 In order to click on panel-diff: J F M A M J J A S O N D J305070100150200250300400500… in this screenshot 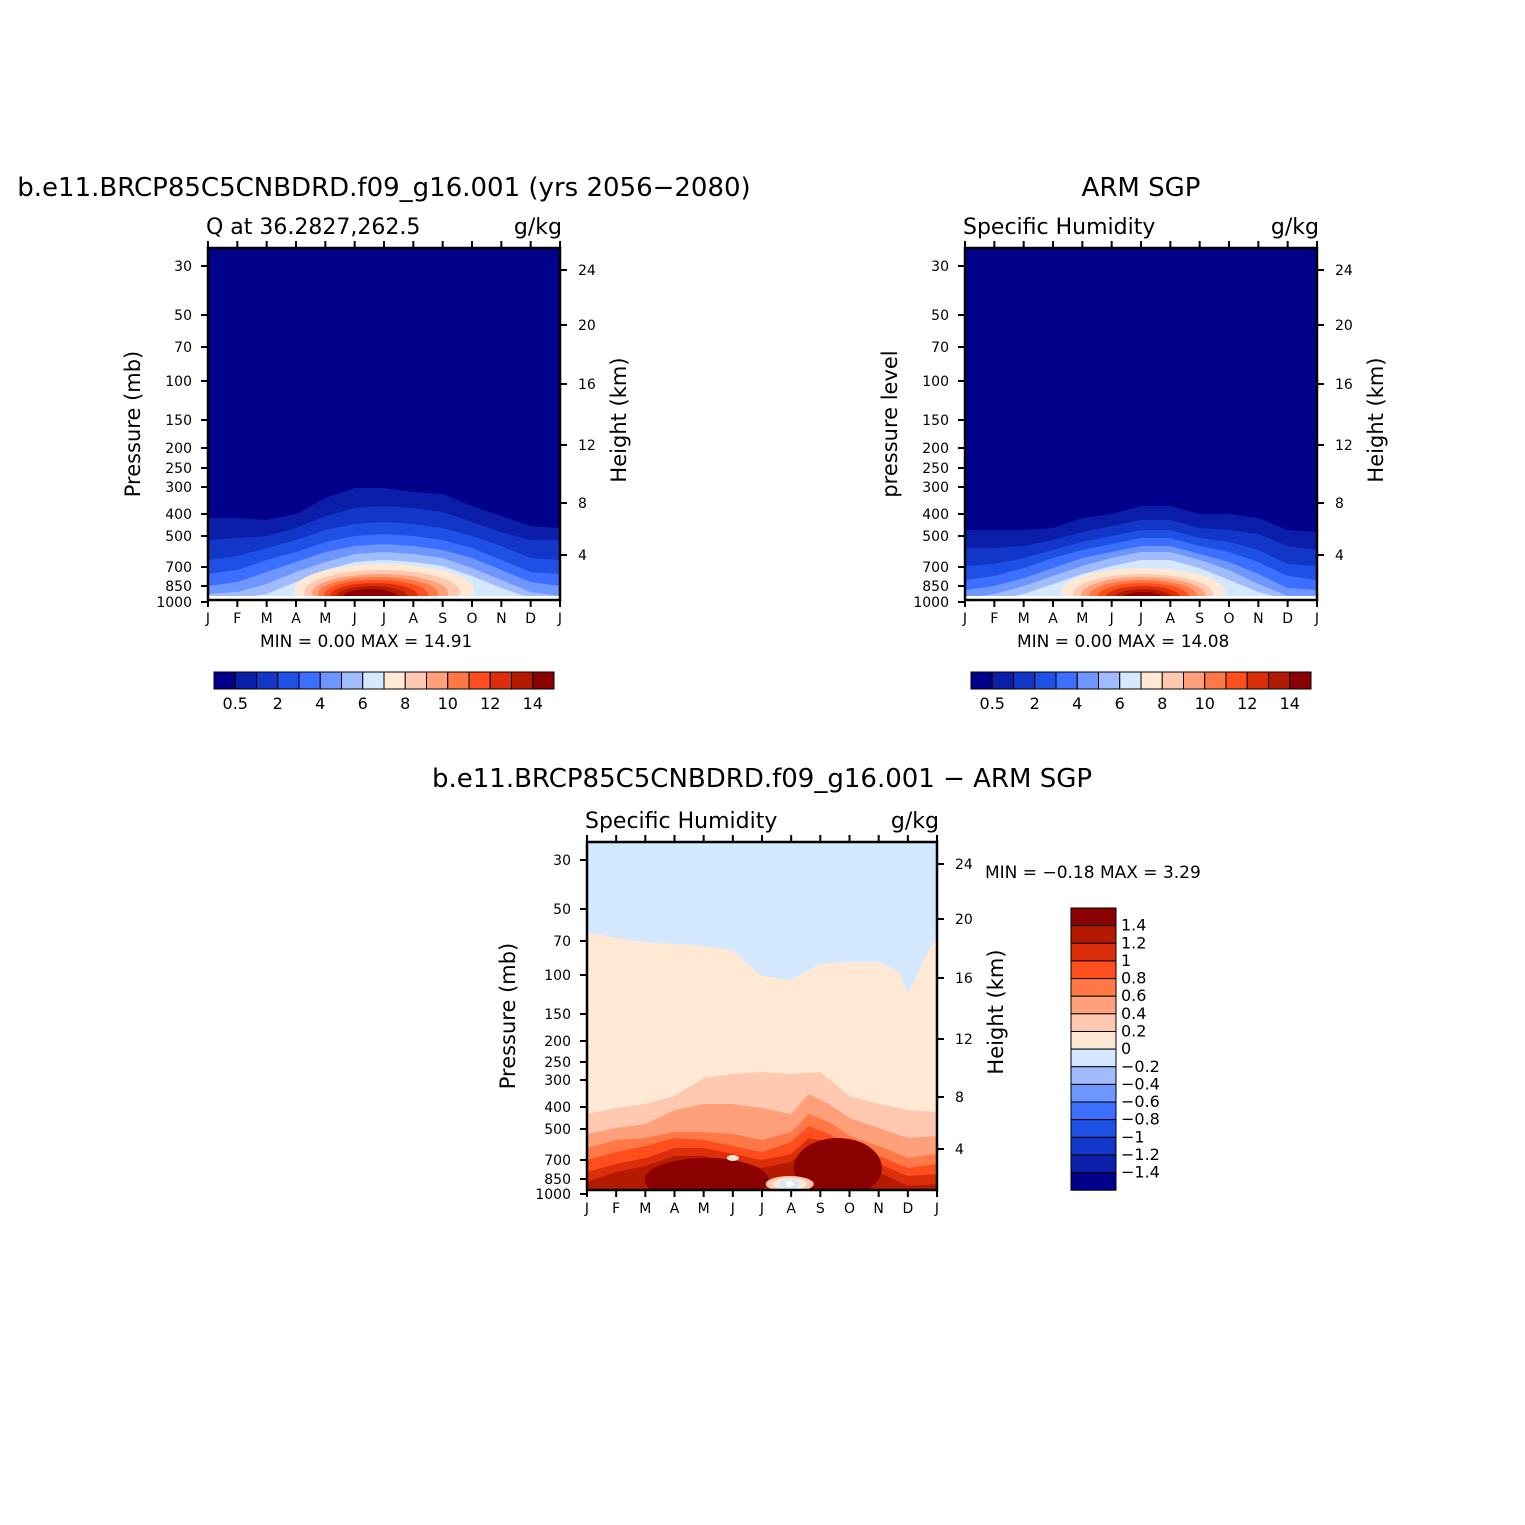, I will do `click(816, 990)`.